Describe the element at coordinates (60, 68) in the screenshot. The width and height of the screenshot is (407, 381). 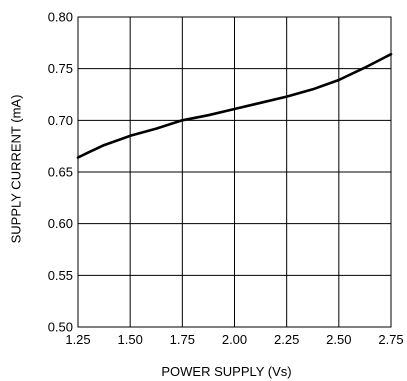
I see `y-tick-label: 0.75` at that location.